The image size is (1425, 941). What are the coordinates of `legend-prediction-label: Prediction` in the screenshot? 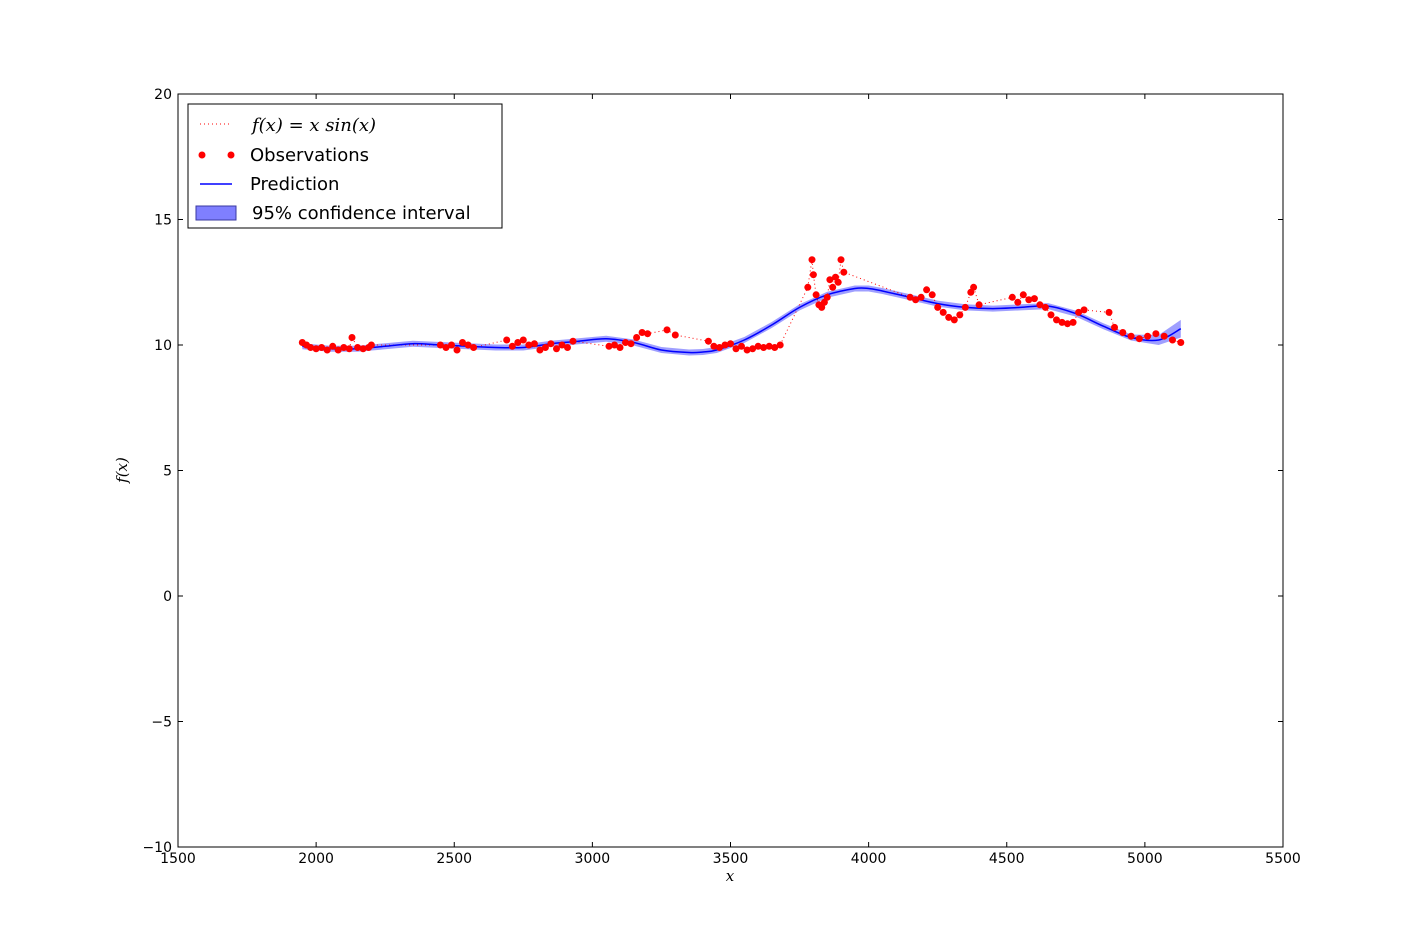 It's located at (294, 184).